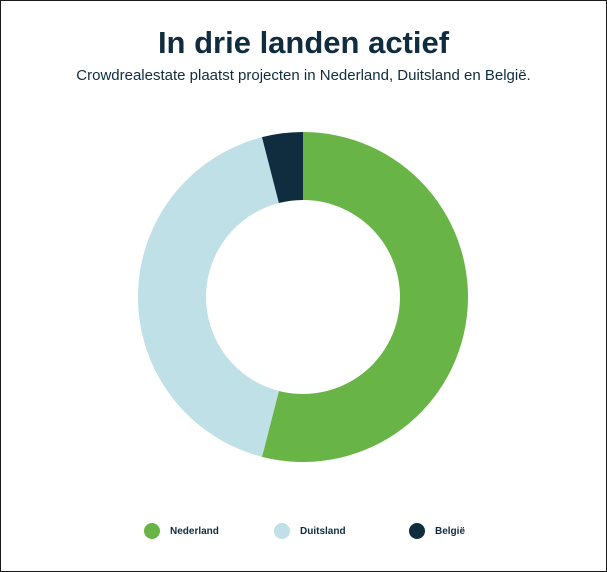 The width and height of the screenshot is (607, 572). I want to click on legend-label-nederland: Nederland, so click(194, 531).